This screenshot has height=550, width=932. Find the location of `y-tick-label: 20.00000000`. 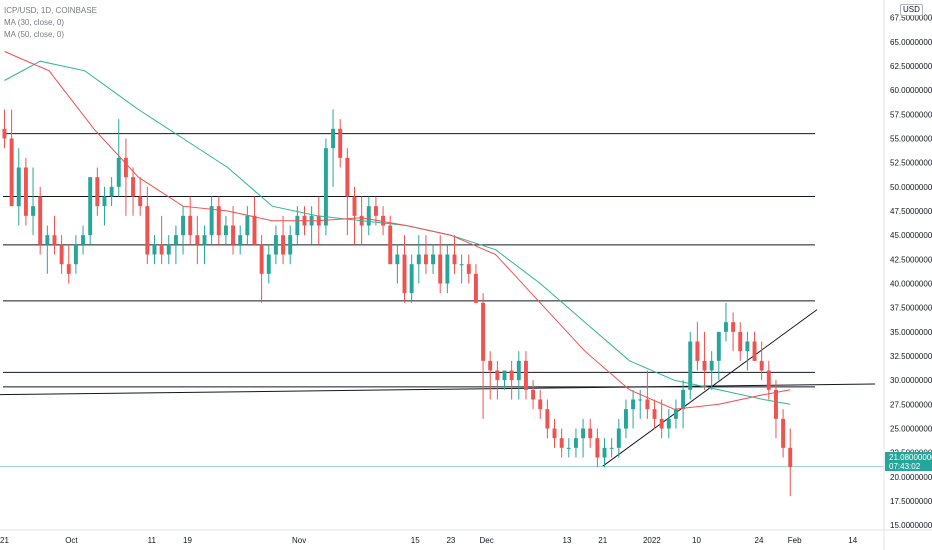

y-tick-label: 20.00000000 is located at coordinates (911, 477).